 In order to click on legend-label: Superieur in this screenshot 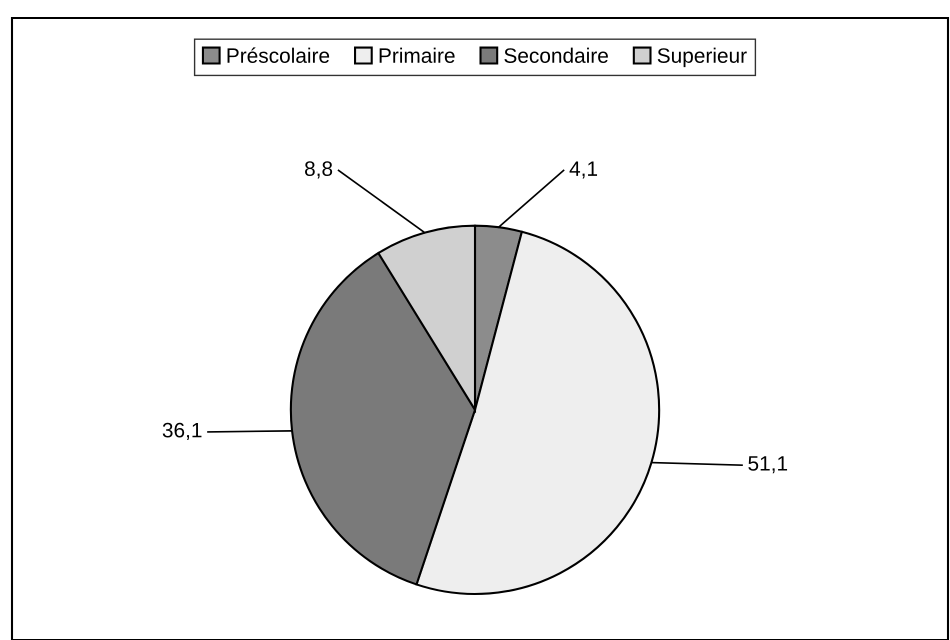, I will do `click(702, 58)`.